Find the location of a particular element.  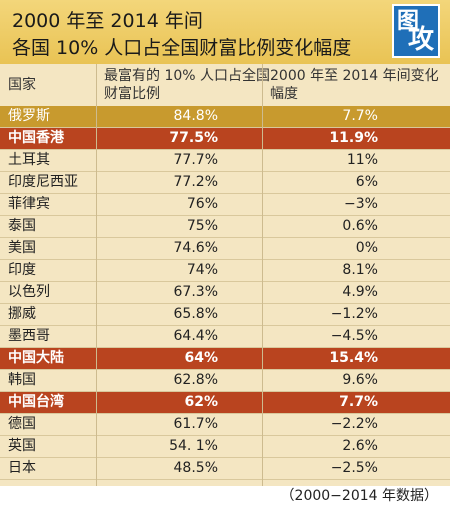

change-cell: 11.9% is located at coordinates (353, 138).